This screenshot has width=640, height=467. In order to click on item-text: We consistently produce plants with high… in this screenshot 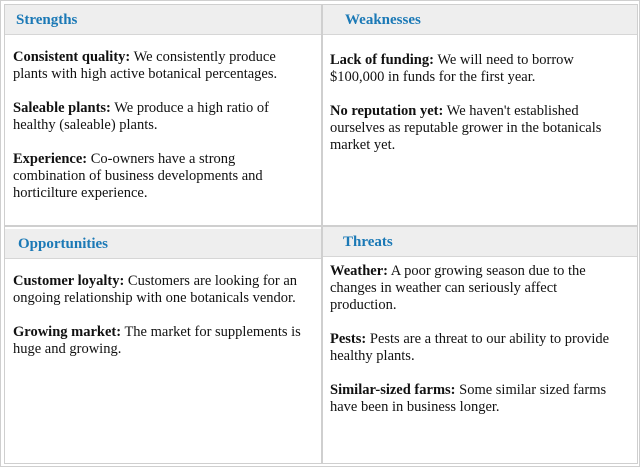, I will do `click(145, 65)`.